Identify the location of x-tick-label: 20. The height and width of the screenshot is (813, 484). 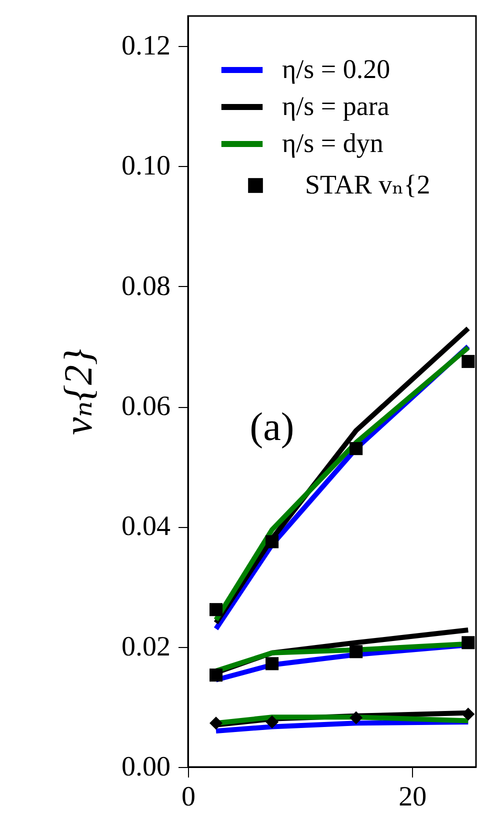
(412, 797).